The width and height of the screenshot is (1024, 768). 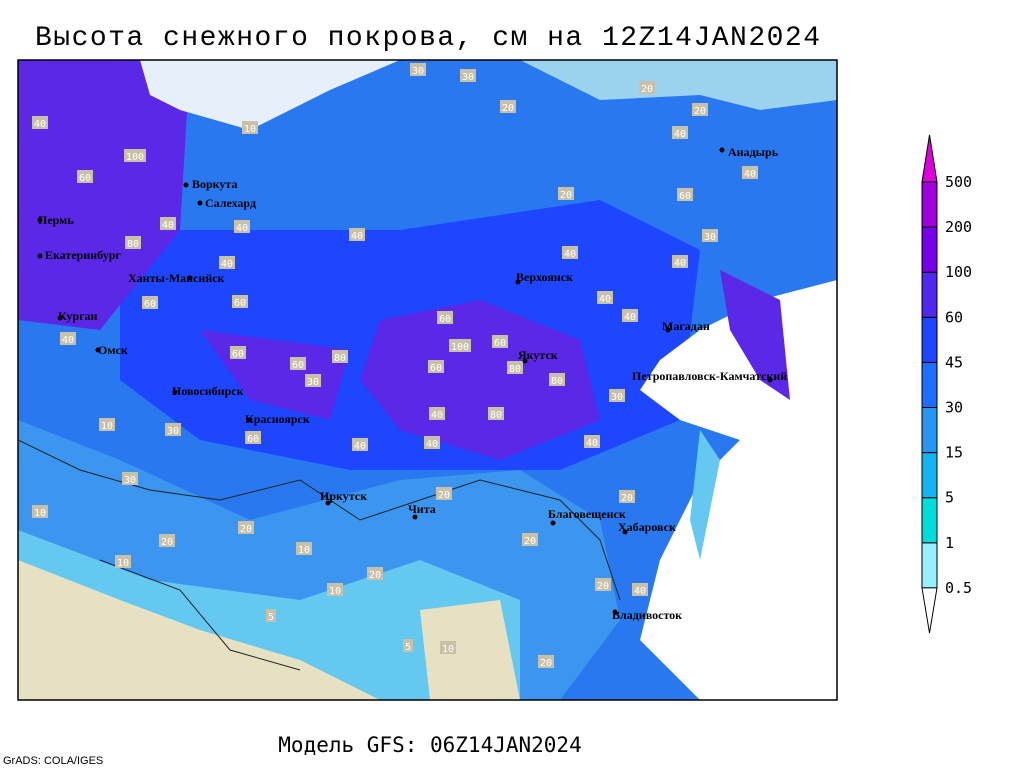 I want to click on city-label: Новосибирск, so click(x=208, y=391).